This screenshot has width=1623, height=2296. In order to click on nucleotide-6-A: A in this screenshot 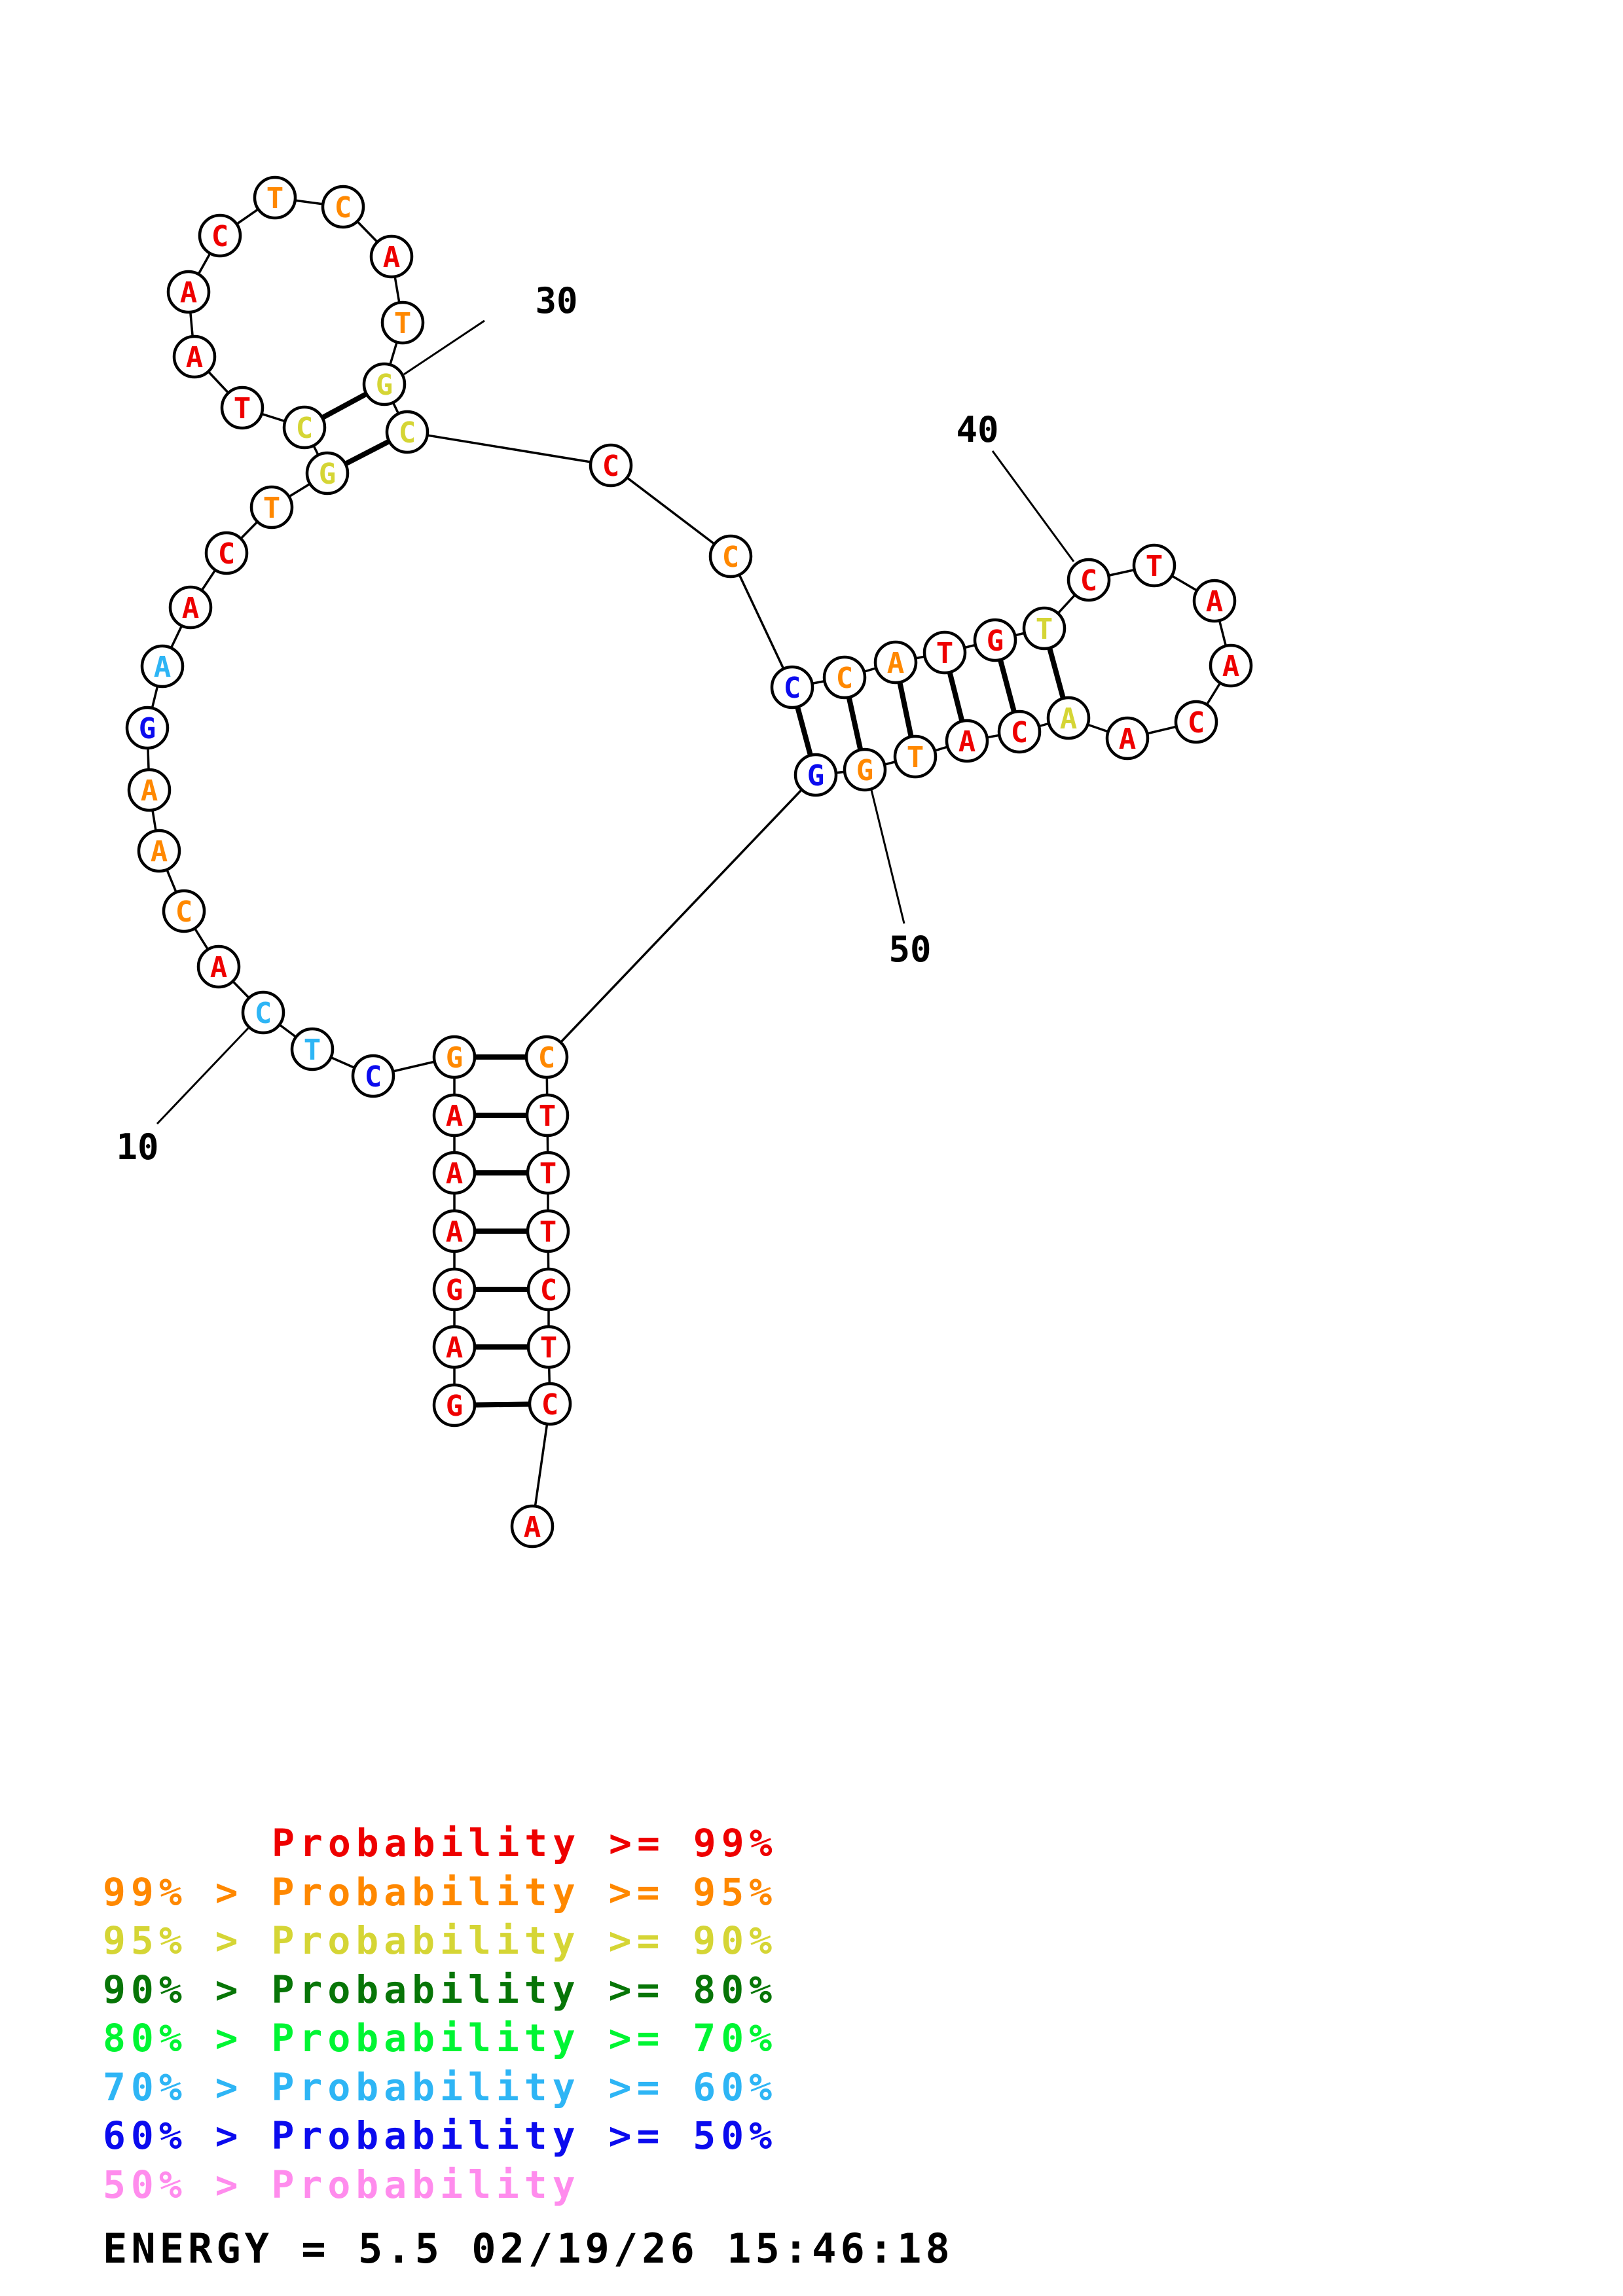, I will do `click(454, 1115)`.